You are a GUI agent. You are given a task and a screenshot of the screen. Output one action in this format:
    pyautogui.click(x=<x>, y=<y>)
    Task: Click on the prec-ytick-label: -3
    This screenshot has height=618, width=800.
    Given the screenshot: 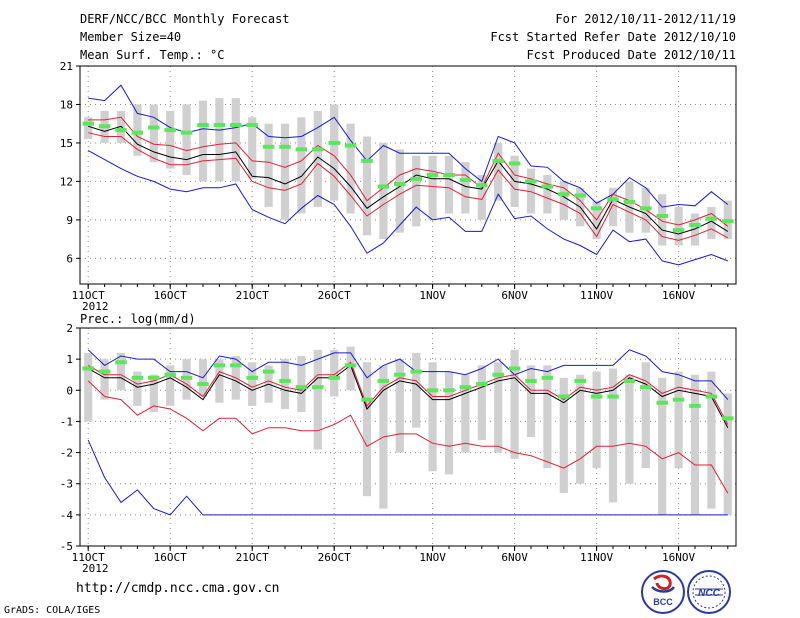 What is the action you would take?
    pyautogui.click(x=66, y=484)
    